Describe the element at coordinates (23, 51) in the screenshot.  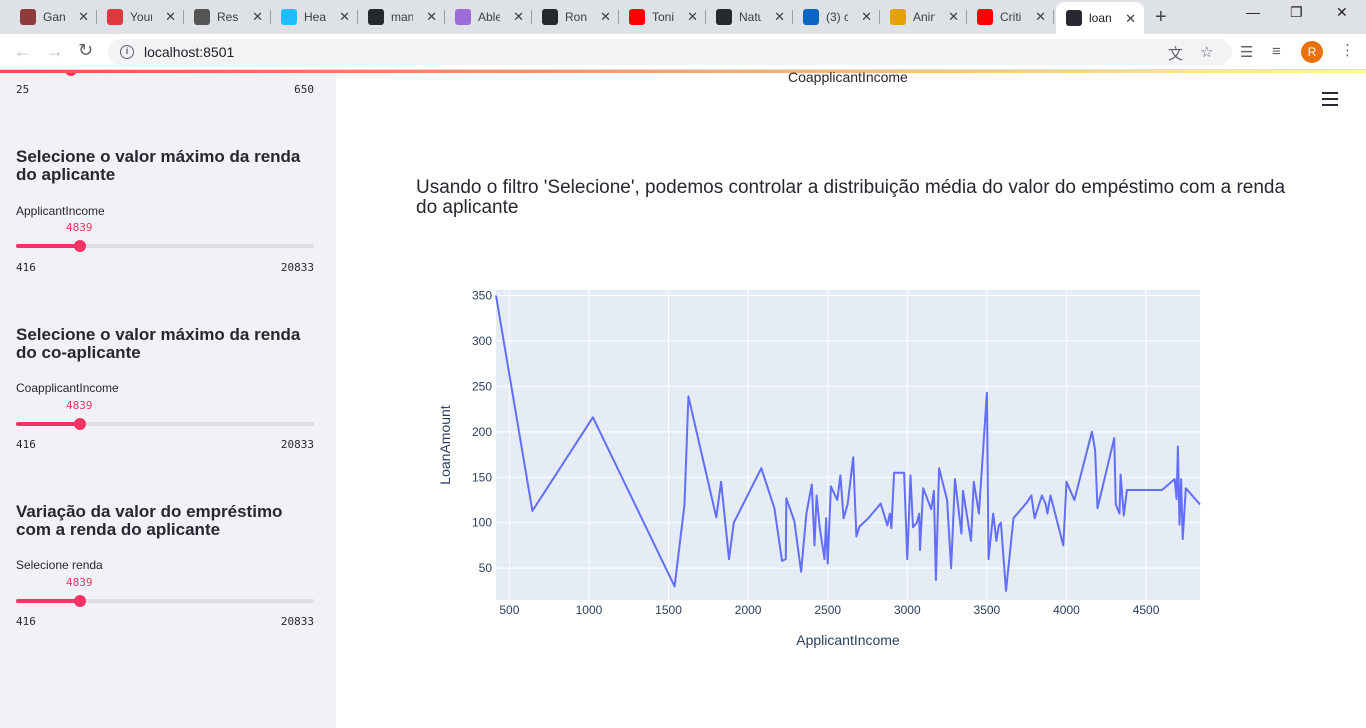
I see `back-arrow-icon: ←` at that location.